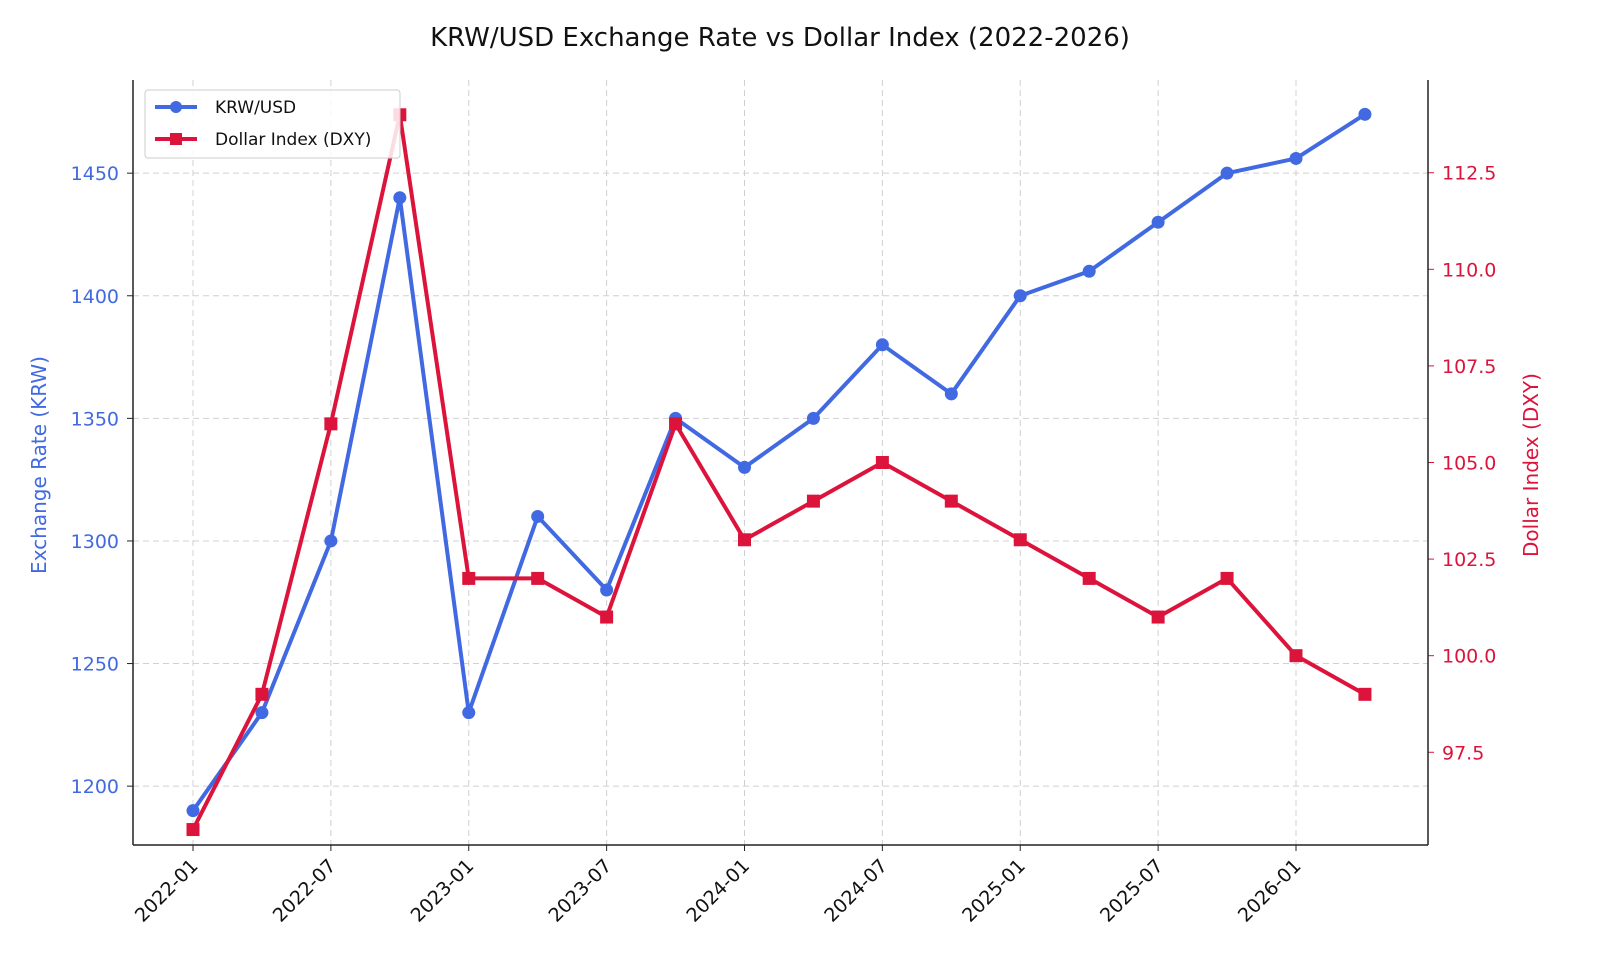  I want to click on y-left-tick-label: 1250, so click(95, 665).